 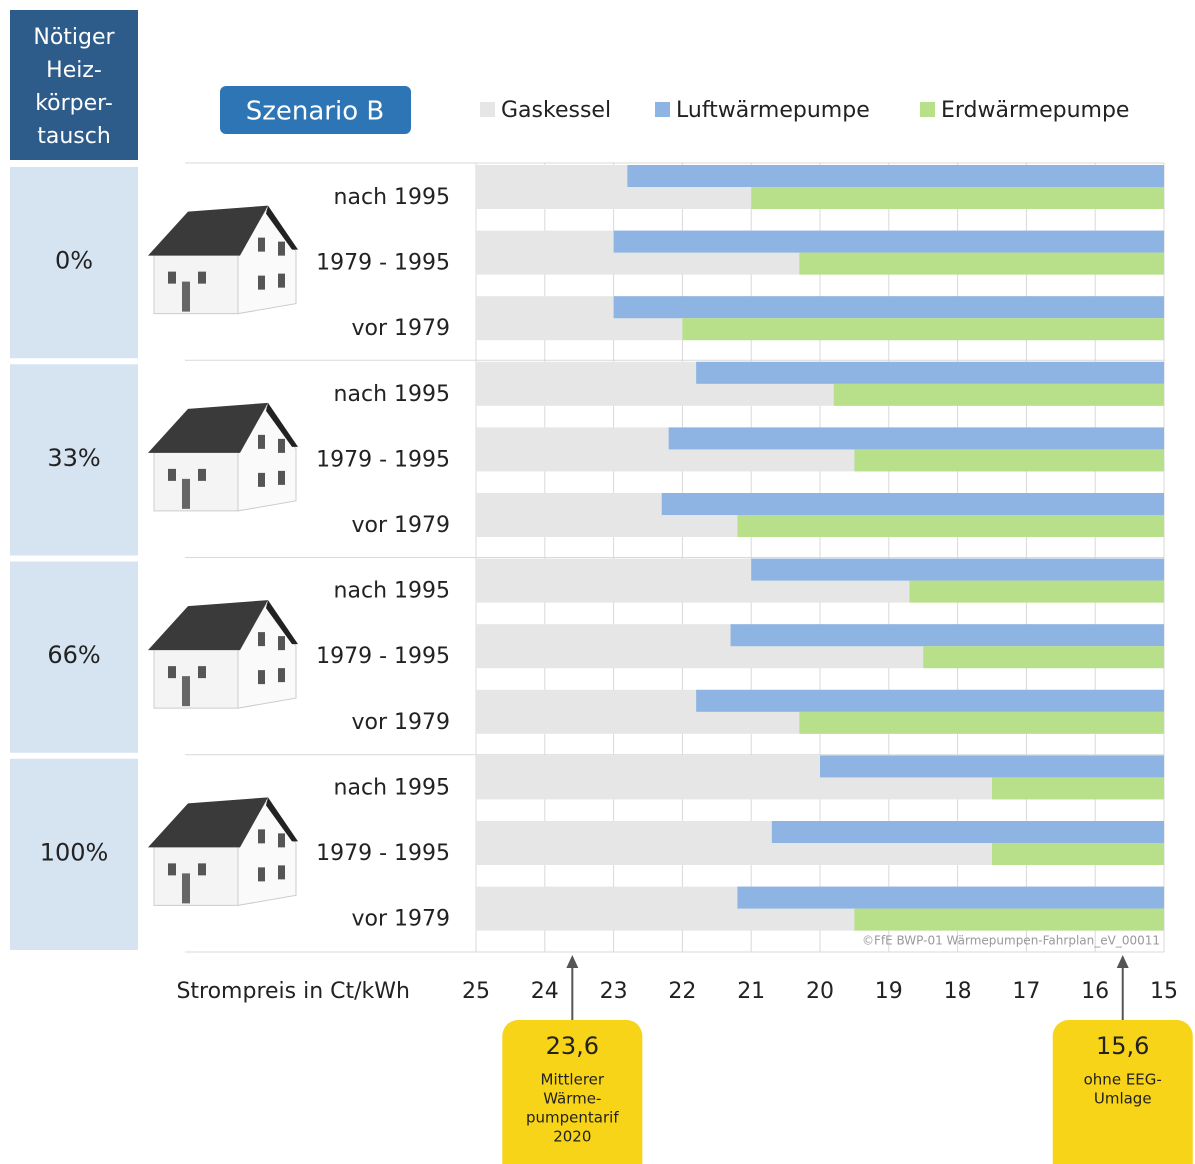 I want to click on x-tick-label: 17, so click(x=1026, y=991).